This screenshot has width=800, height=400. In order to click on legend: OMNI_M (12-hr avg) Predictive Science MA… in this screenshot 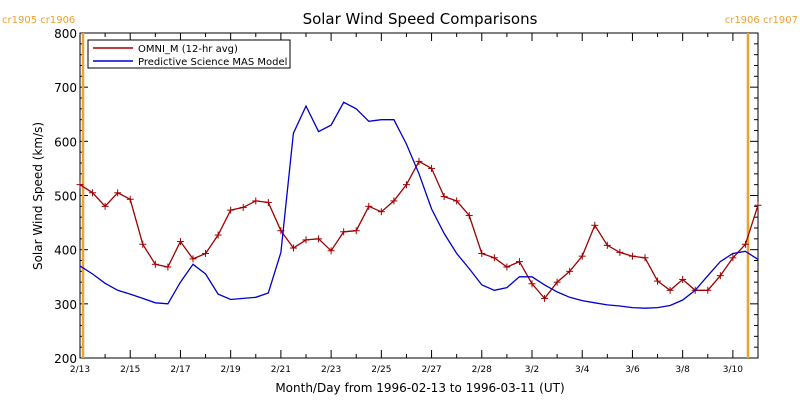, I will do `click(189, 54)`.